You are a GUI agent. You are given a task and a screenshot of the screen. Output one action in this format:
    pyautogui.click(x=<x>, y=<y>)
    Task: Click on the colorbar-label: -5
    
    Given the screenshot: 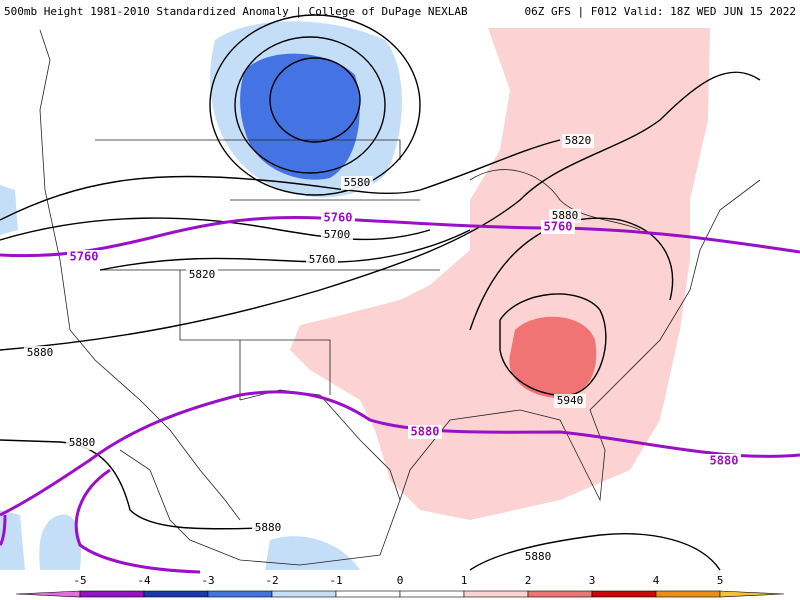 What is the action you would take?
    pyautogui.click(x=79, y=580)
    